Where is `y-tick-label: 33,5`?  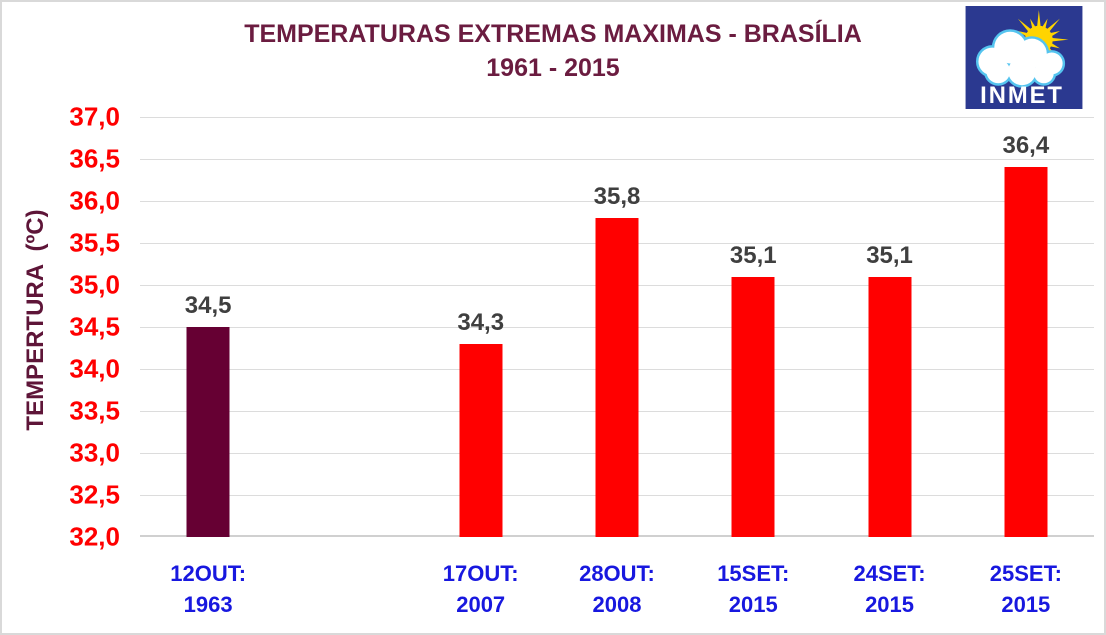 y-tick-label: 33,5 is located at coordinates (94, 410).